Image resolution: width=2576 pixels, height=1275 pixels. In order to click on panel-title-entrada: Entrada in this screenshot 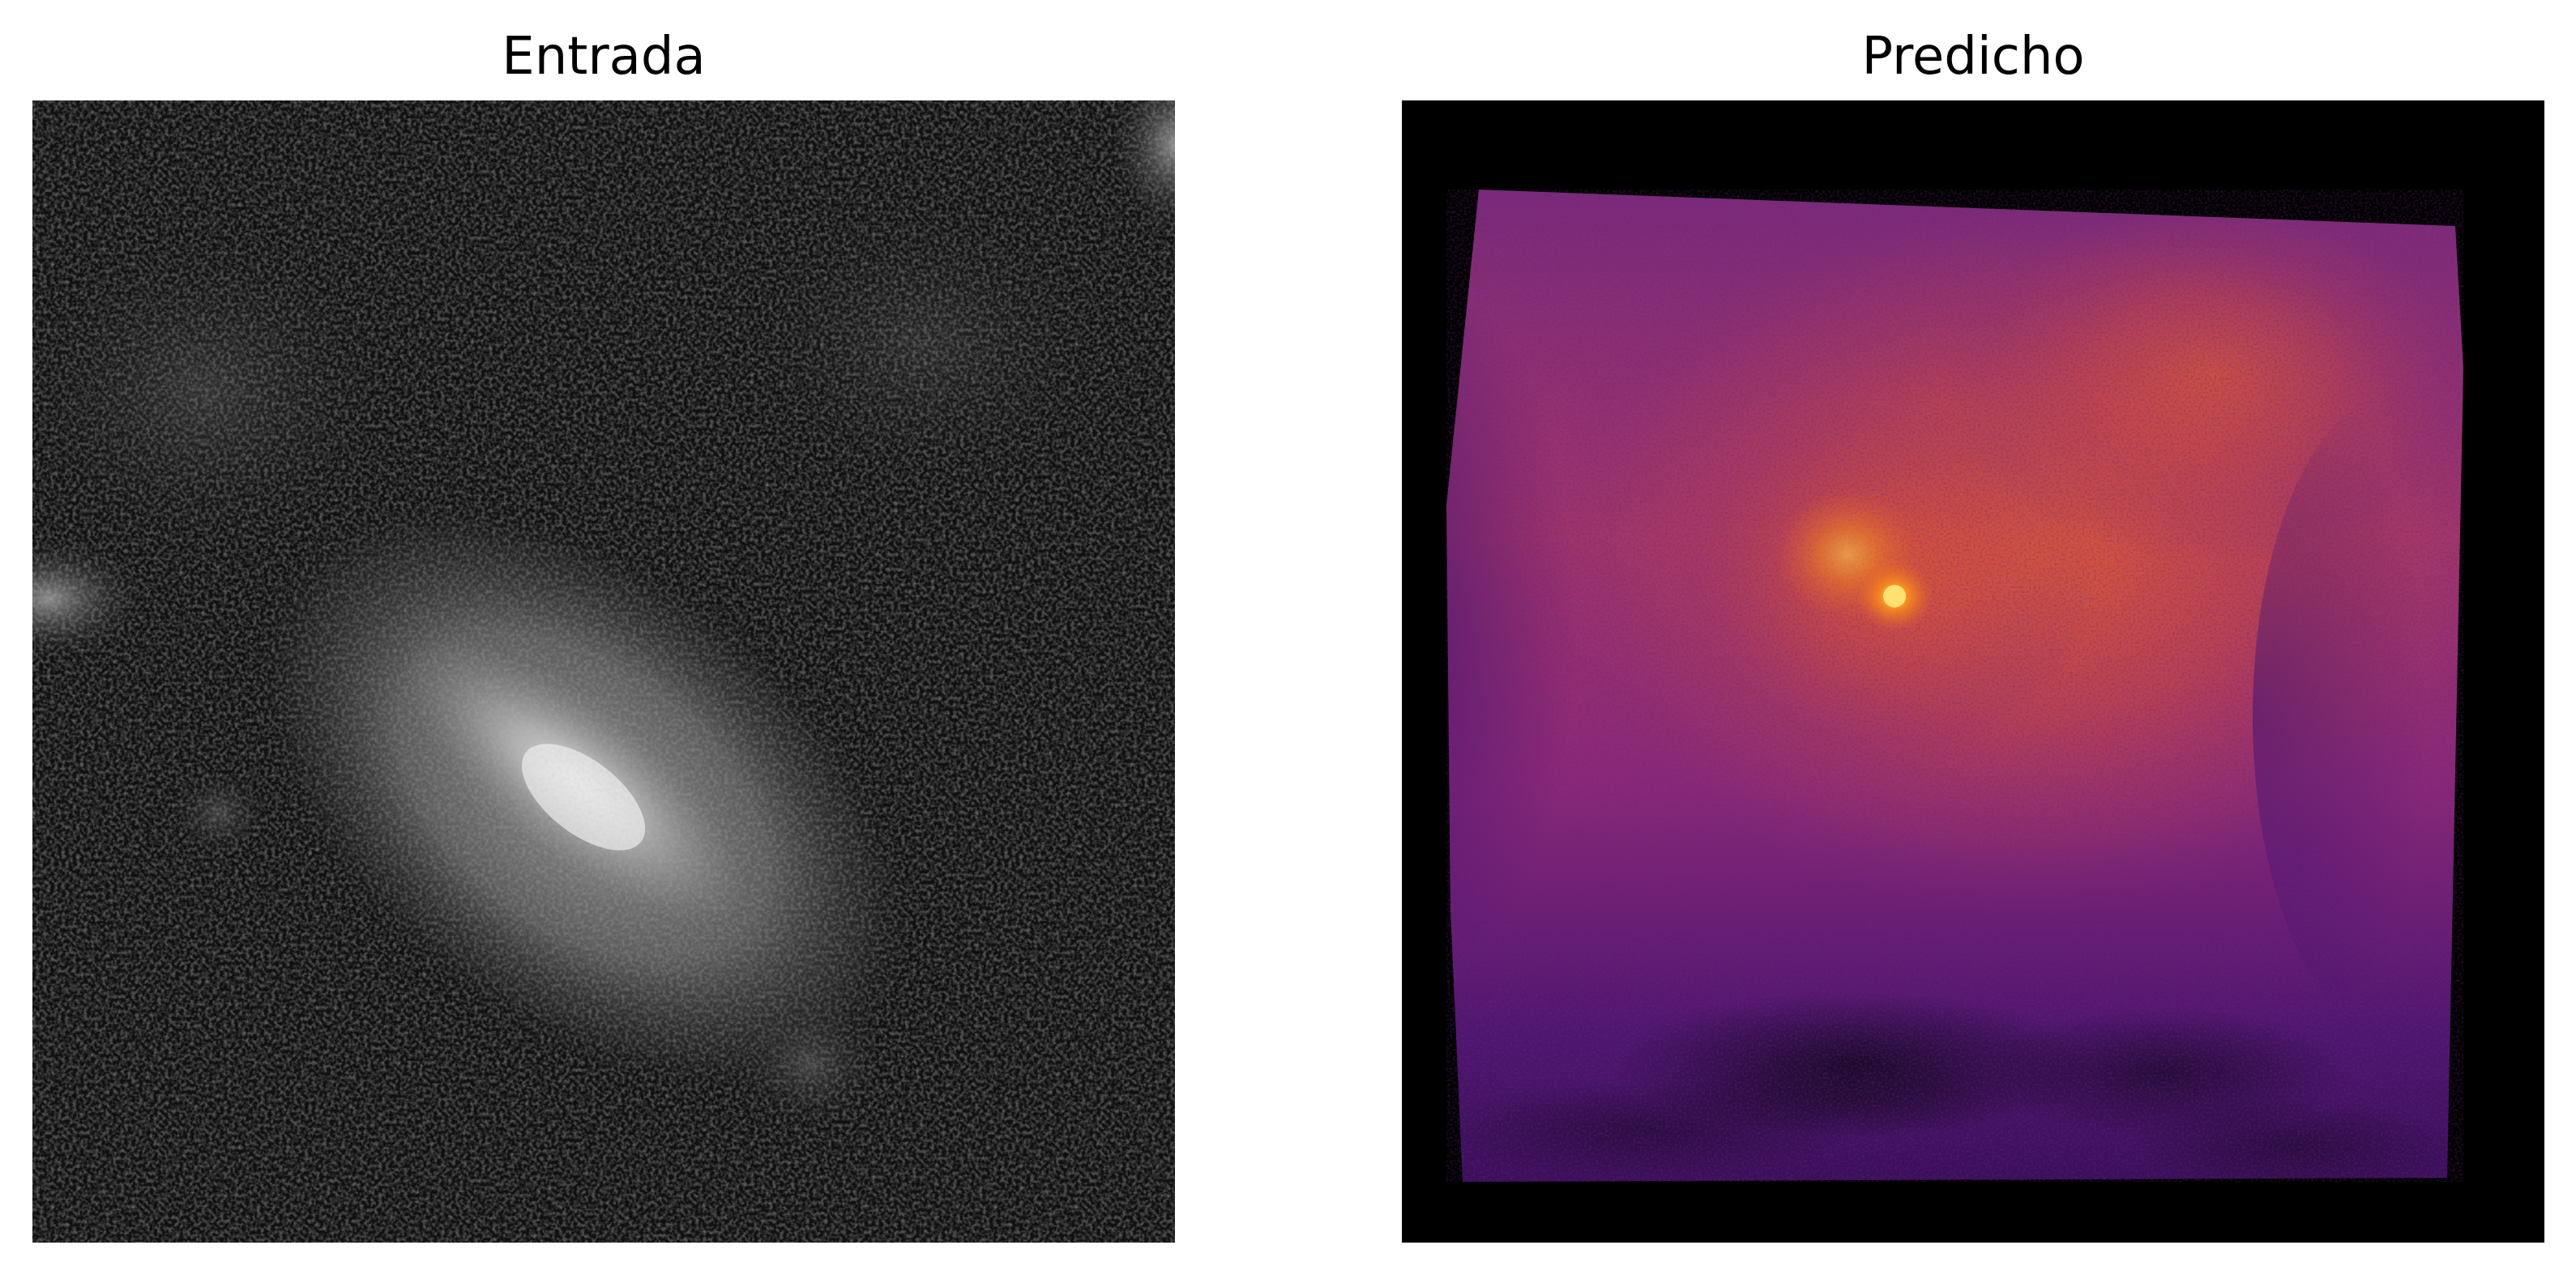, I will do `click(604, 57)`.